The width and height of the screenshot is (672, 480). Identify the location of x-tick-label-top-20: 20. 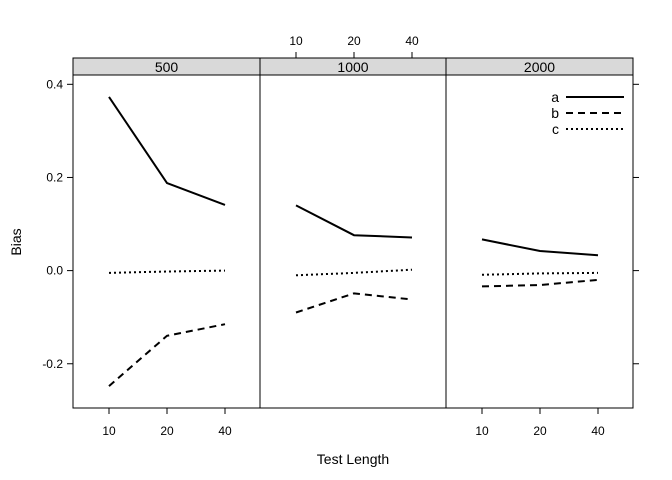
(354, 41).